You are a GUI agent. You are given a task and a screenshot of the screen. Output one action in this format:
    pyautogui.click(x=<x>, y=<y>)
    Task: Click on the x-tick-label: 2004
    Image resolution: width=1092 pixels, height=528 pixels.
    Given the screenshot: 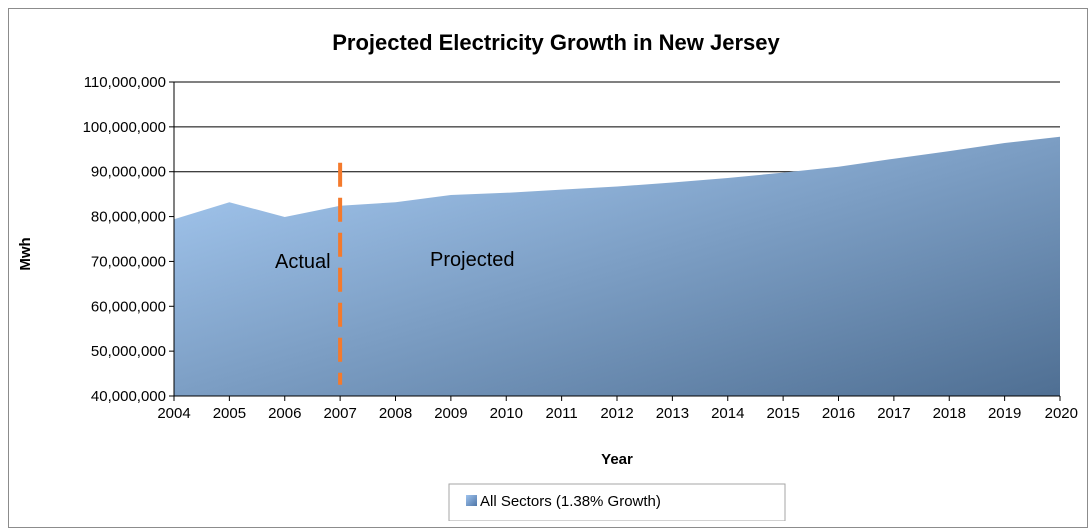 What is the action you would take?
    pyautogui.click(x=173, y=413)
    